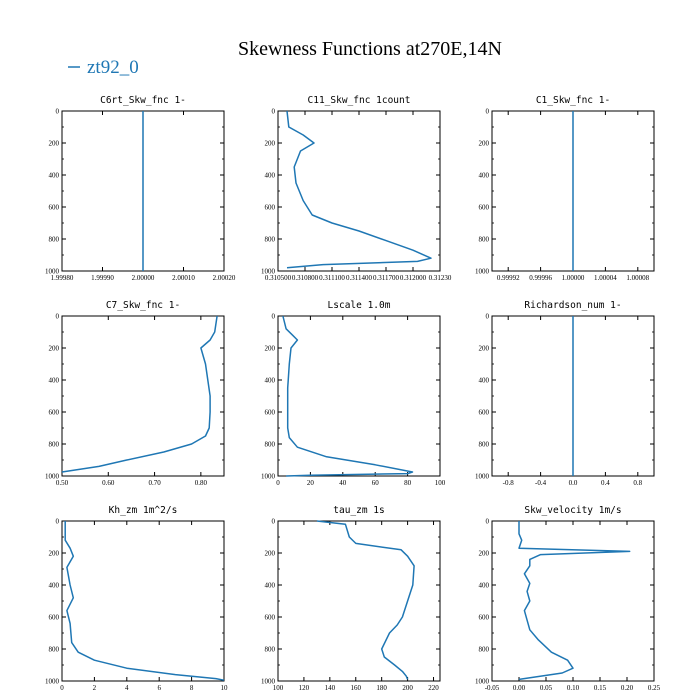  Describe the element at coordinates (600, 688) in the screenshot. I see `x-tick-label: 0.15` at that location.